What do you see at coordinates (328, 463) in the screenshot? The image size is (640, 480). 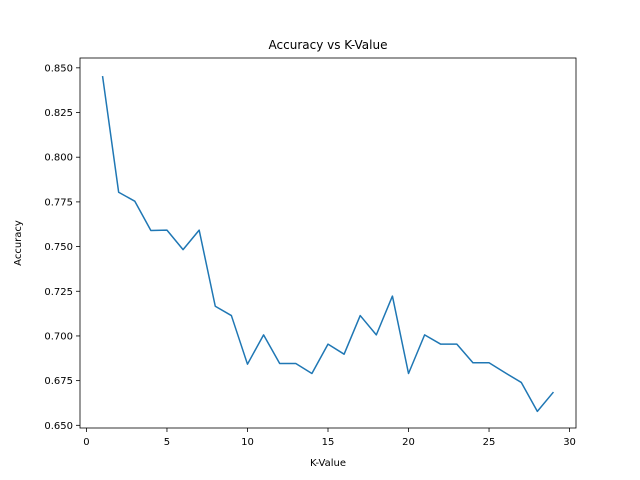 I see `x-axis-label: K-Value` at bounding box center [328, 463].